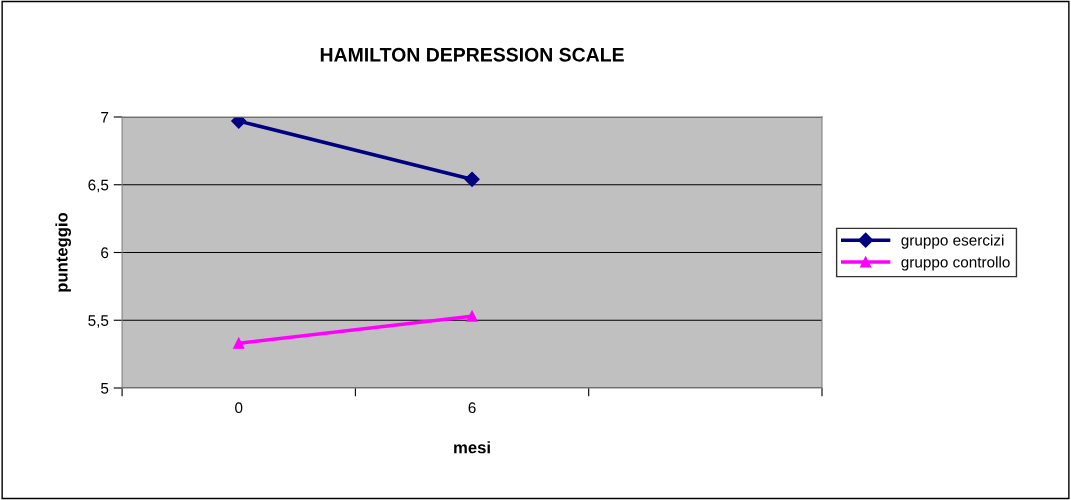  What do you see at coordinates (63, 252) in the screenshot?
I see `y-axis-title: punteggio` at bounding box center [63, 252].